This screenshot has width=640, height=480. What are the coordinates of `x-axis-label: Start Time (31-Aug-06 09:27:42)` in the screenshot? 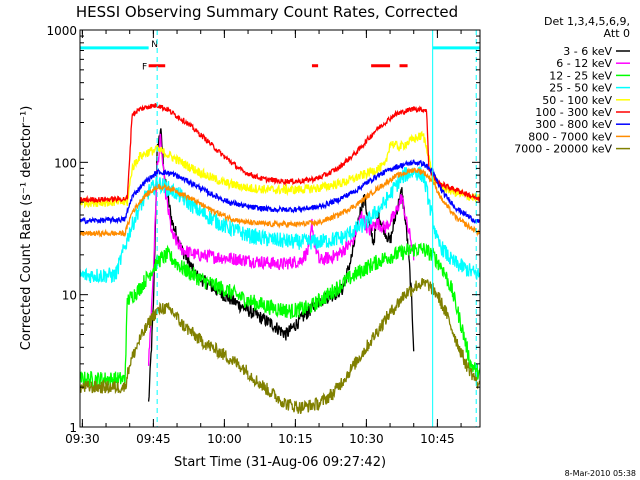 It's located at (280, 462).